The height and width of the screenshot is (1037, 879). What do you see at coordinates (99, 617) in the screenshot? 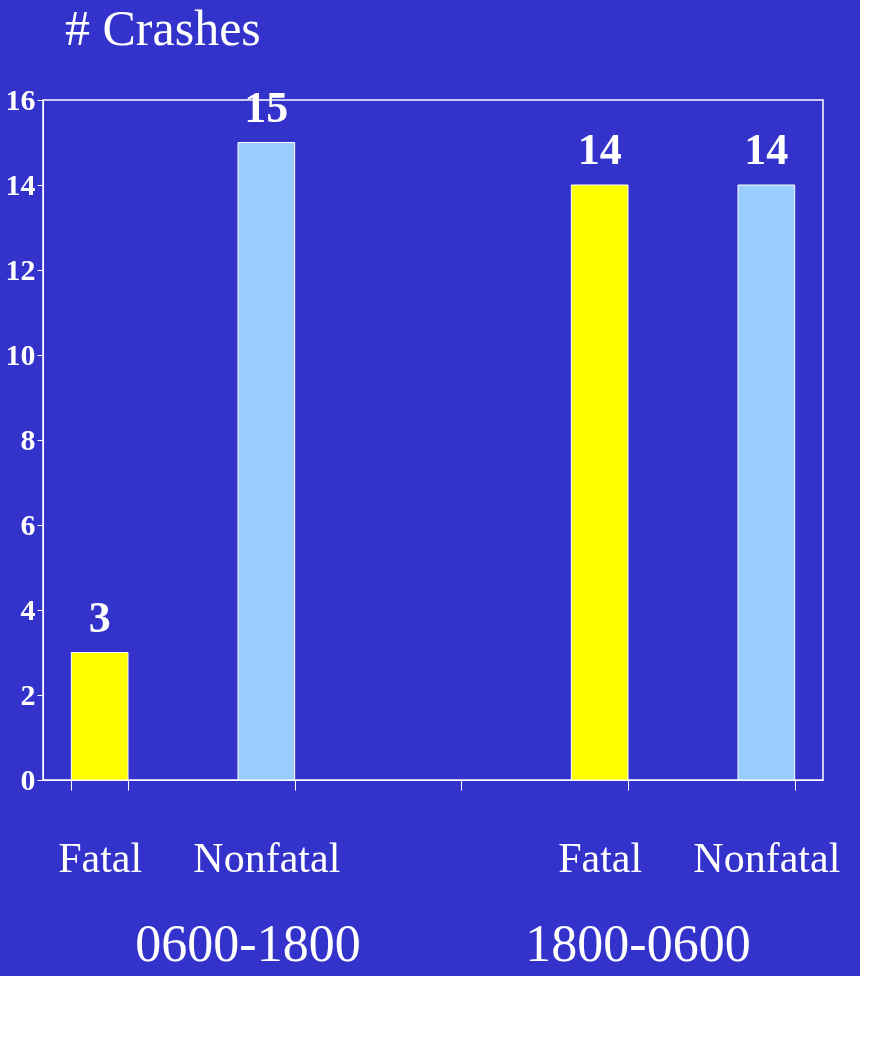
I see `data-label: 3` at bounding box center [99, 617].